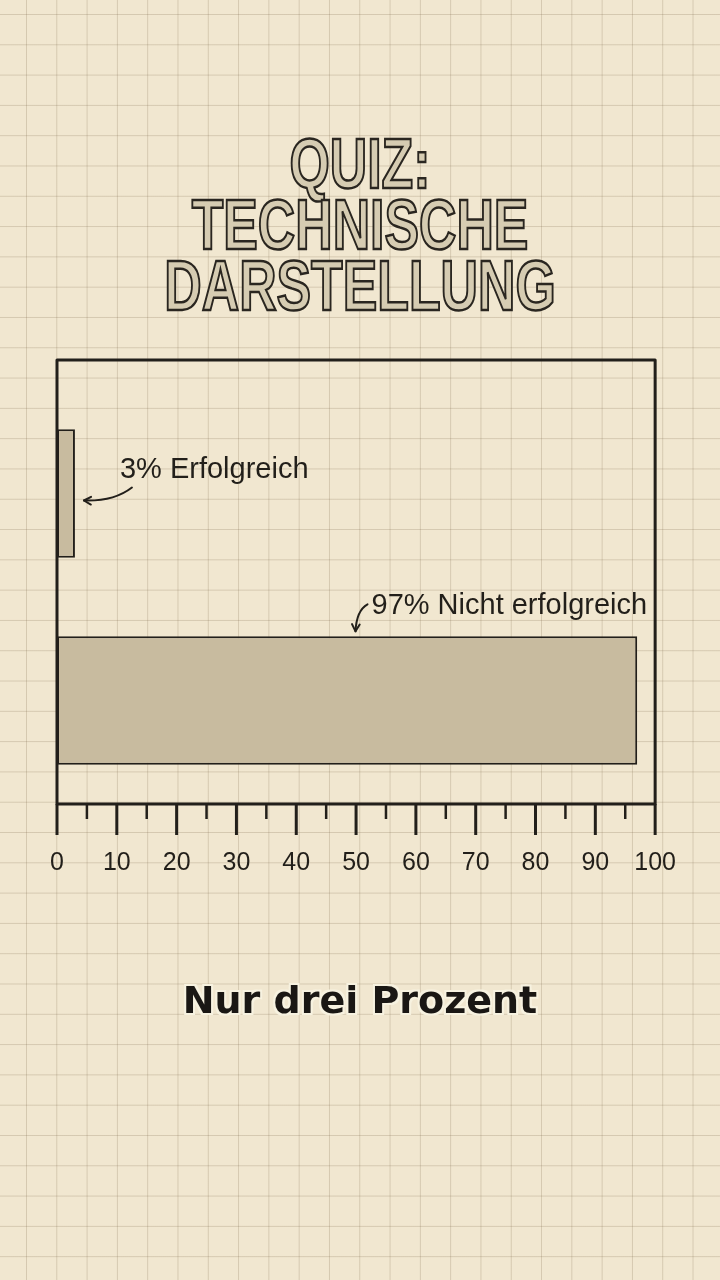  I want to click on x-tick-label: 0, so click(57, 860).